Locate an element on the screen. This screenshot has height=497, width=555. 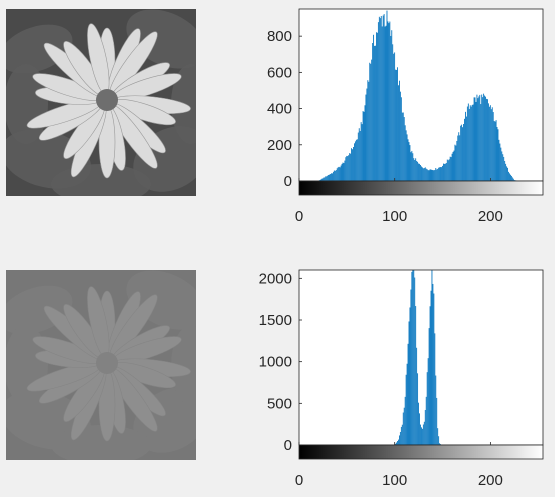
image-panel-low-contrast is located at coordinates (101, 365).